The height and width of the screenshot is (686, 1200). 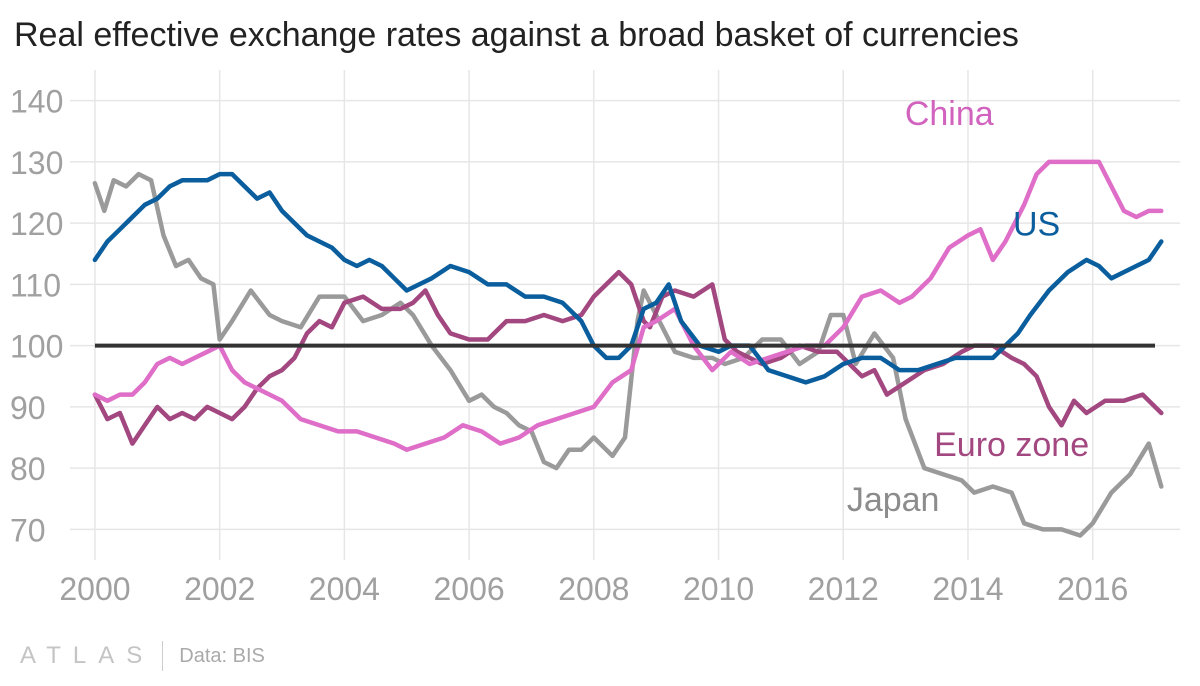 I want to click on y-tick-label: 130, so click(x=36, y=163).